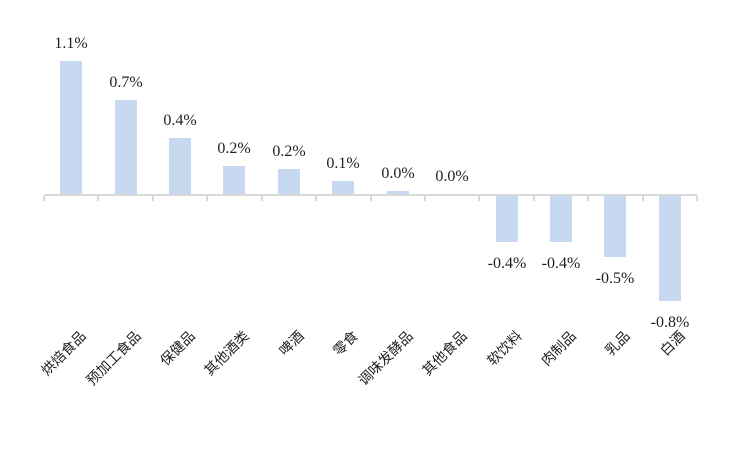 The image size is (738, 457). I want to click on category-label: 其他酒类, so click(227, 354).